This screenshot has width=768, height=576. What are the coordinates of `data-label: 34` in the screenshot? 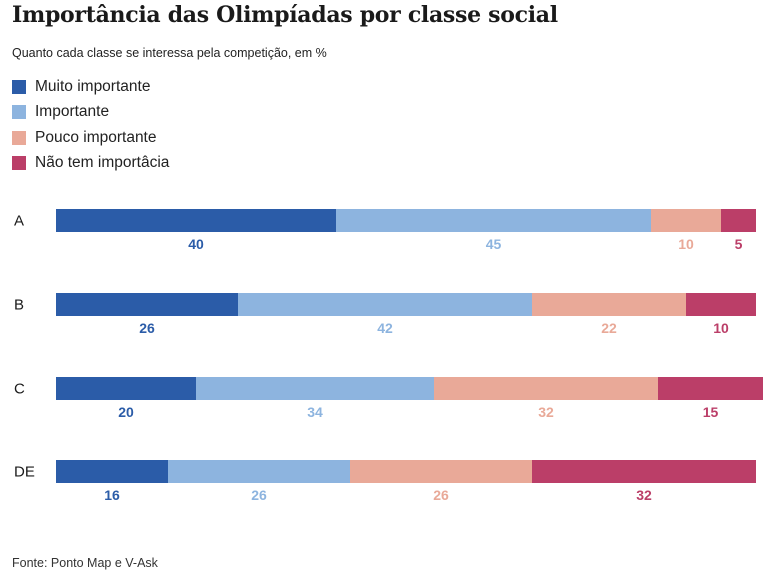 It's located at (315, 412).